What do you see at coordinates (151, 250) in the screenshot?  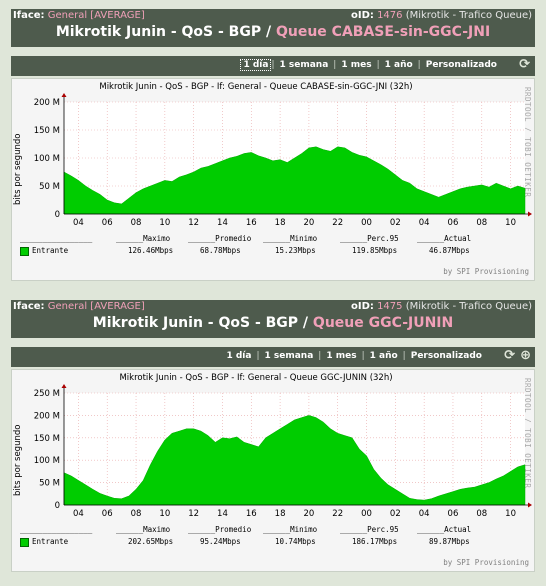 I see `legend-value-maximo: 126.46Mbps` at bounding box center [151, 250].